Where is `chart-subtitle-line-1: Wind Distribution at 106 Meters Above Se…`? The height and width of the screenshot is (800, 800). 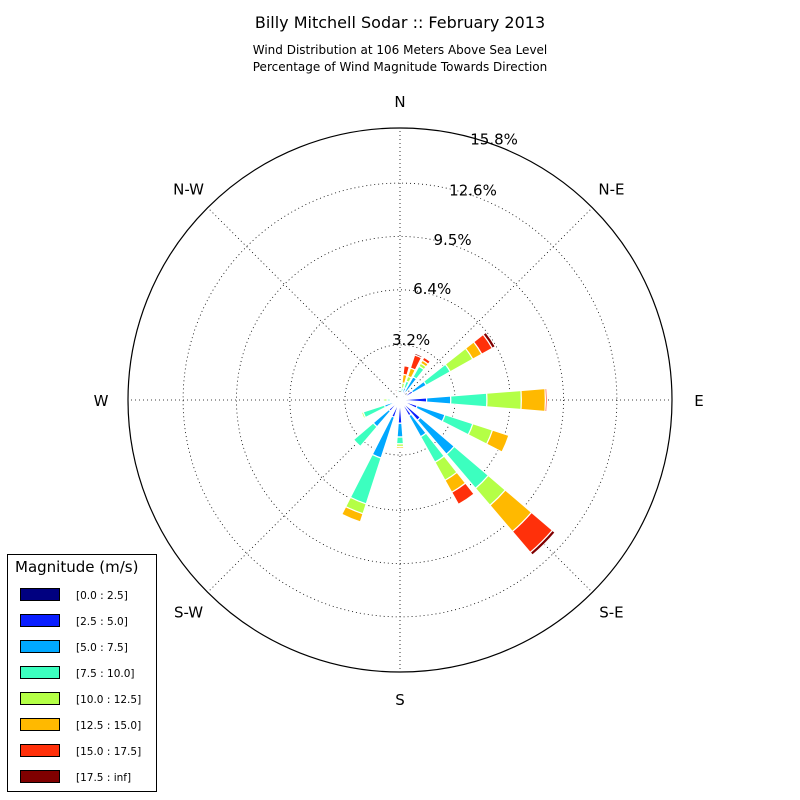 chart-subtitle-line-1: Wind Distribution at 106 Meters Above Se… is located at coordinates (400, 50).